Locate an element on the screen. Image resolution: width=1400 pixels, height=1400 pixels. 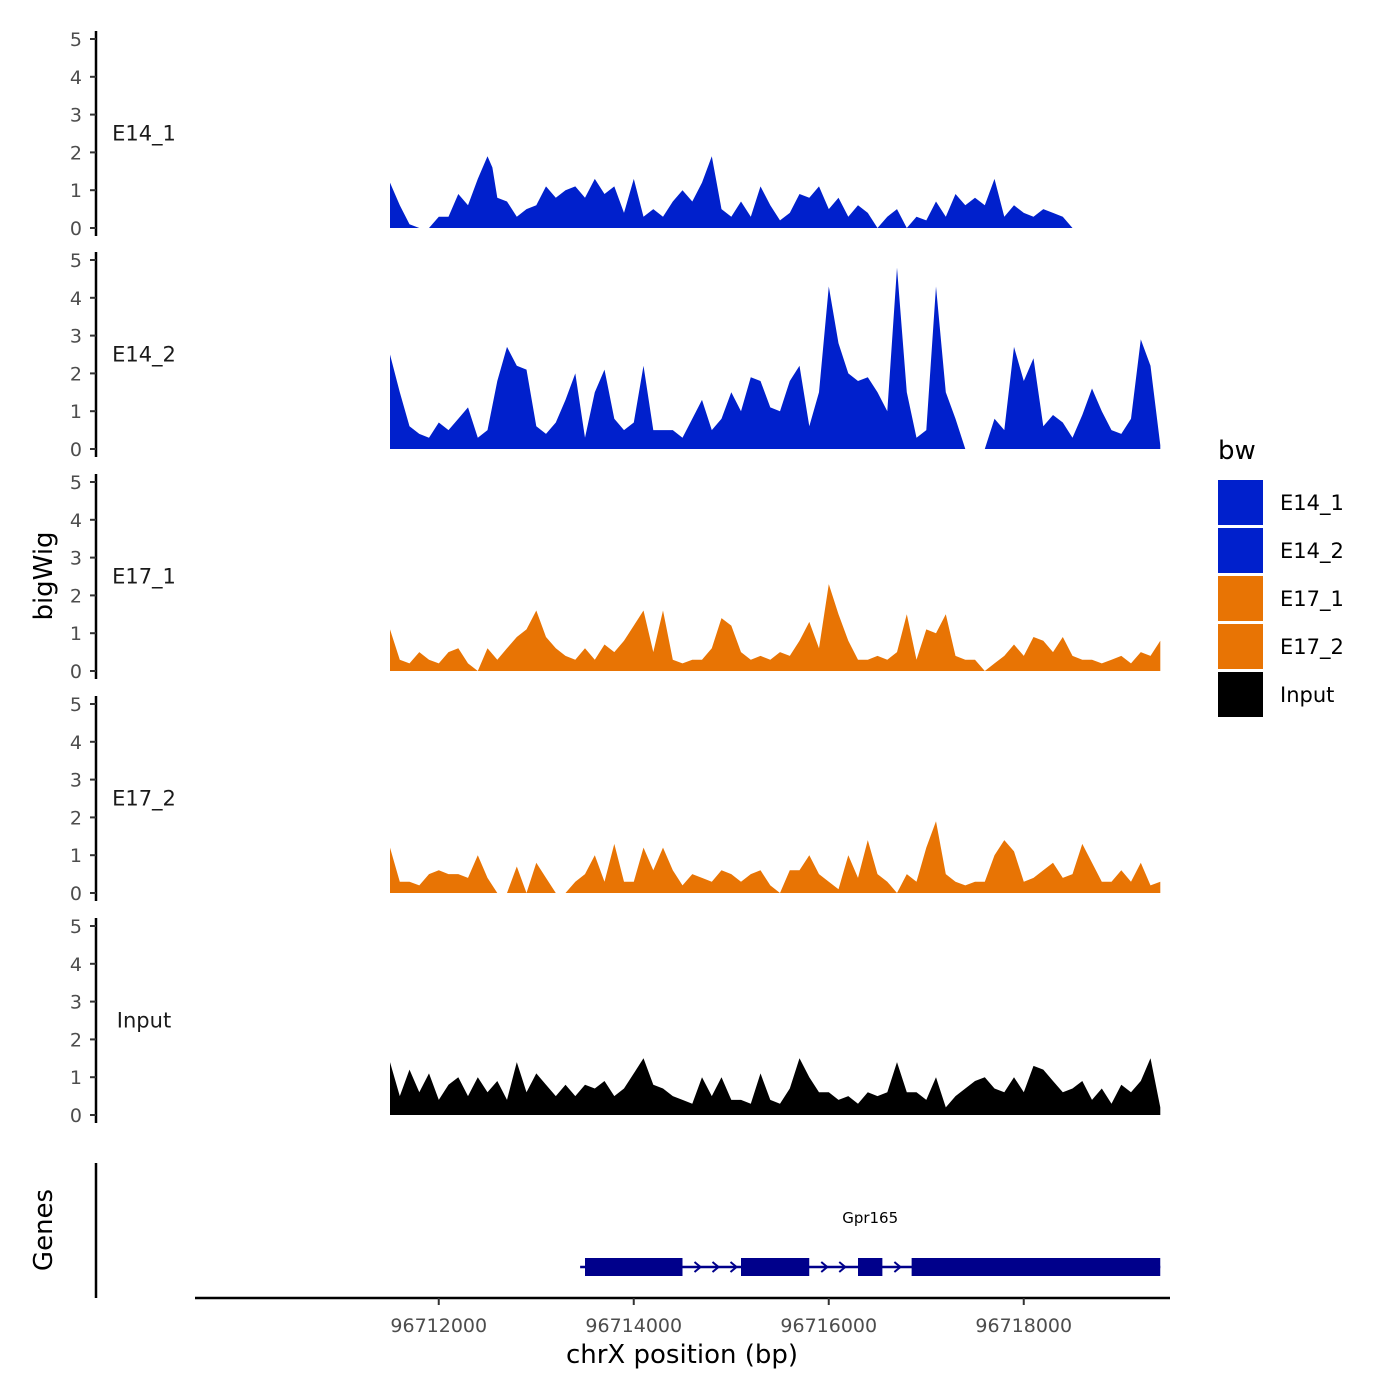
legend-label: E17_2 is located at coordinates (1312, 647).